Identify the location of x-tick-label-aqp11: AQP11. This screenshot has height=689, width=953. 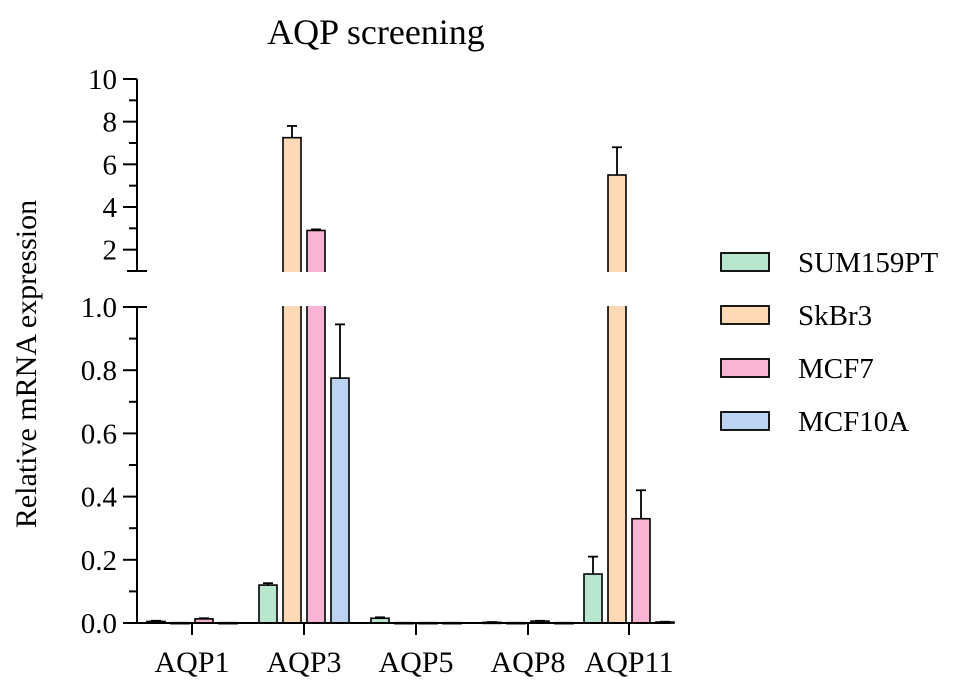
(629, 662).